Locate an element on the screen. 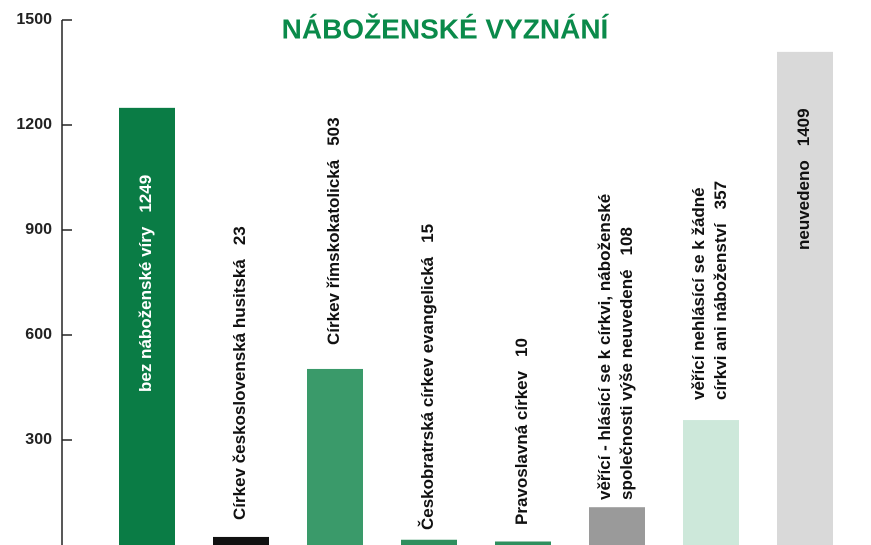 This screenshot has width=871, height=545. value-label: 1409 is located at coordinates (803, 127).